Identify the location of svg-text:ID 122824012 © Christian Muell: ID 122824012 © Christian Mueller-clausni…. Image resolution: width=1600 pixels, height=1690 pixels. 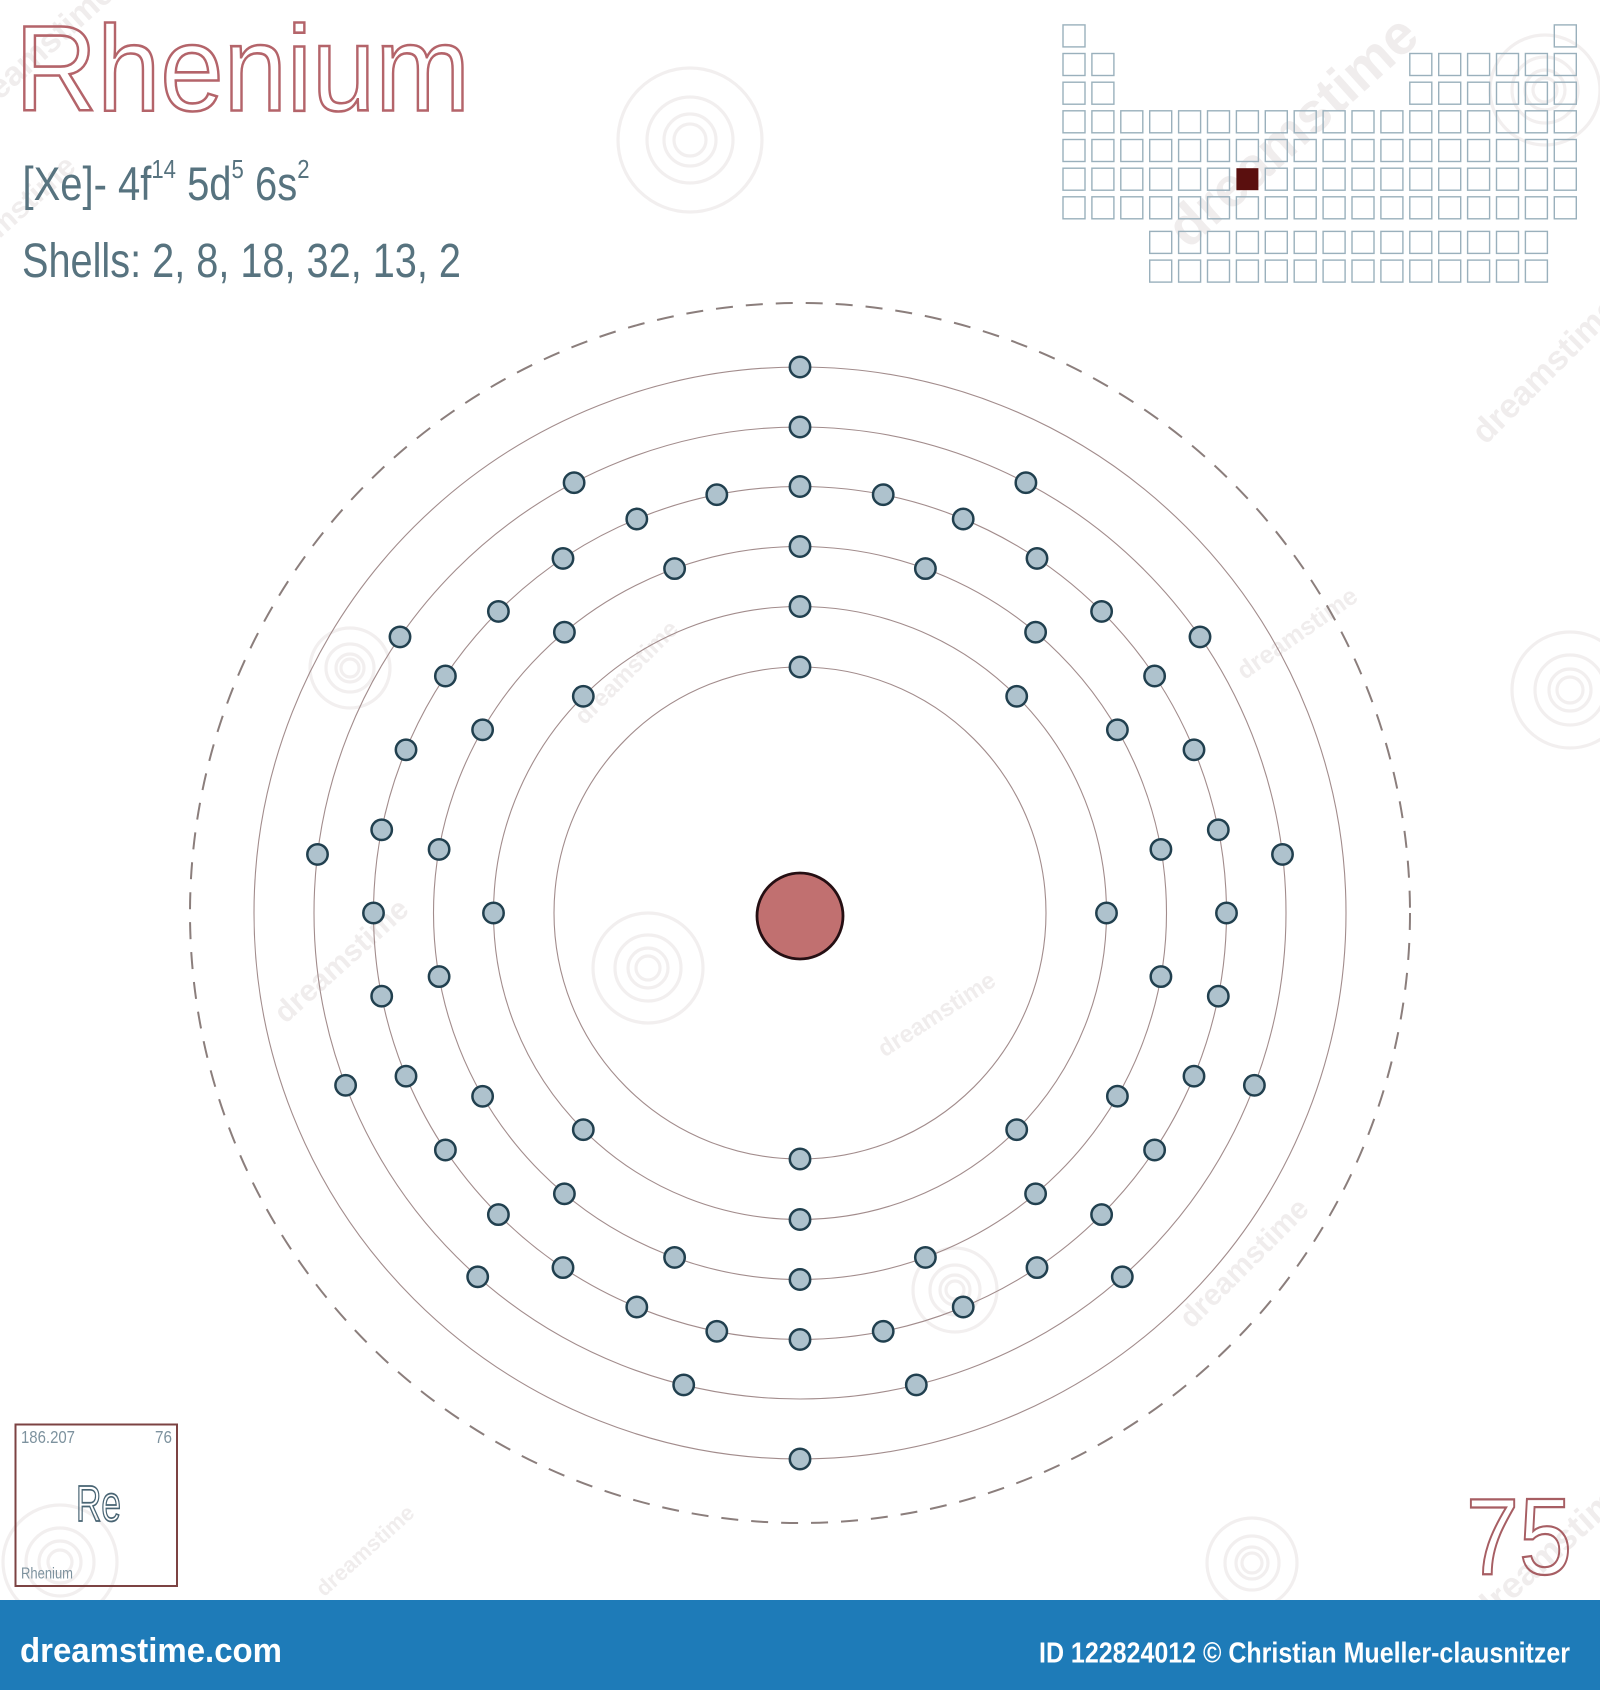
(1304, 1654).